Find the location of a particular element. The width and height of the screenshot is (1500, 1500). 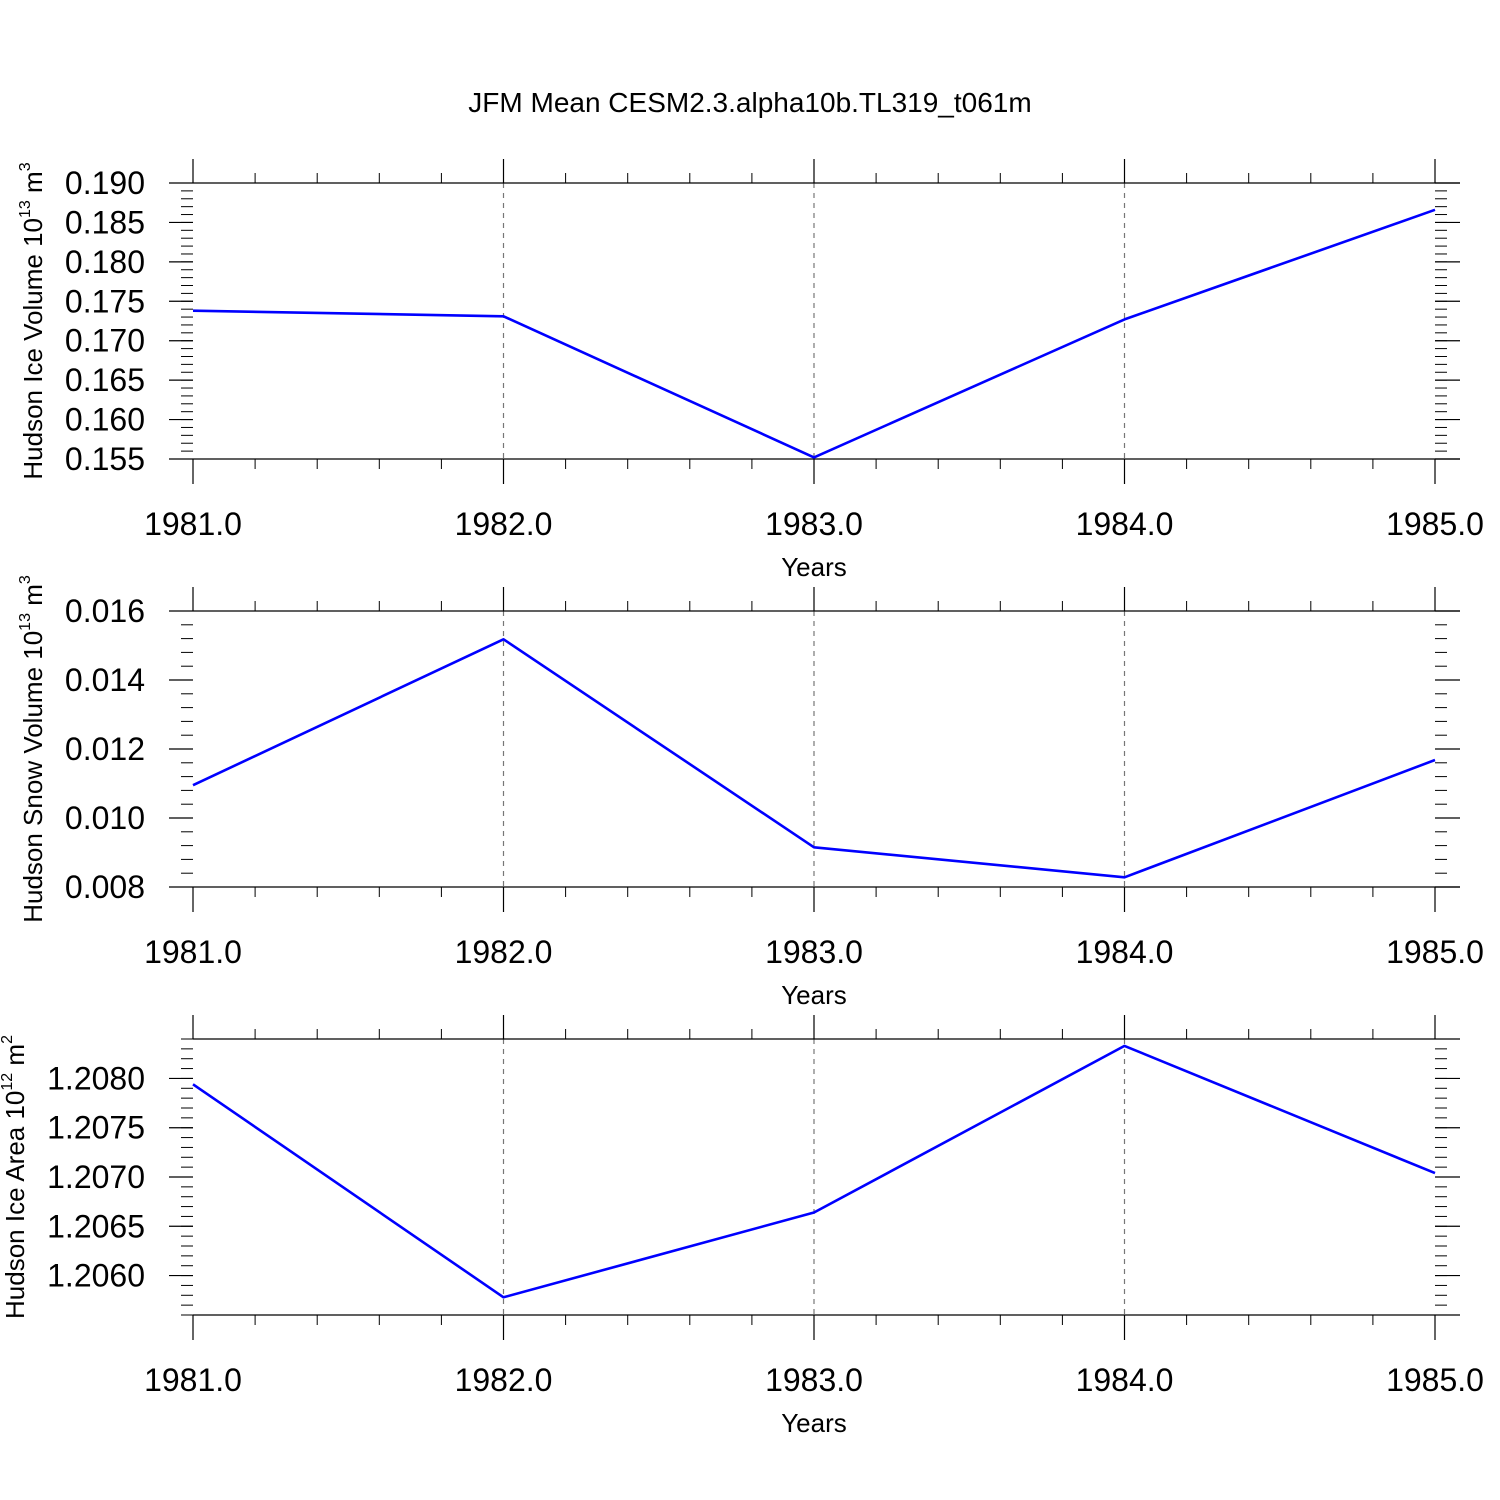

y-axis-title: Hudson Ice Volume 1013 m3 is located at coordinates (32, 320).